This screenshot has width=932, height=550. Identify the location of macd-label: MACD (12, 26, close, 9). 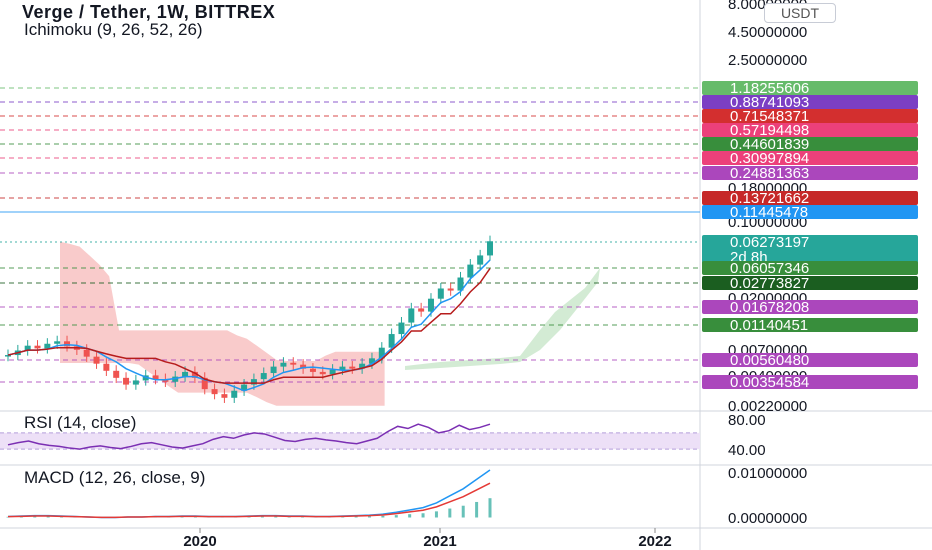
(115, 477).